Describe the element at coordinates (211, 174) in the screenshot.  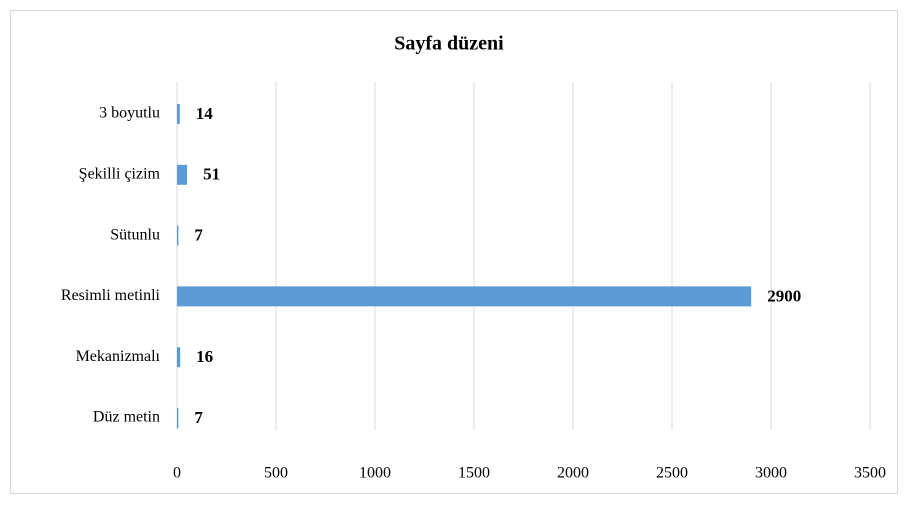
I see `value-label: 51` at that location.